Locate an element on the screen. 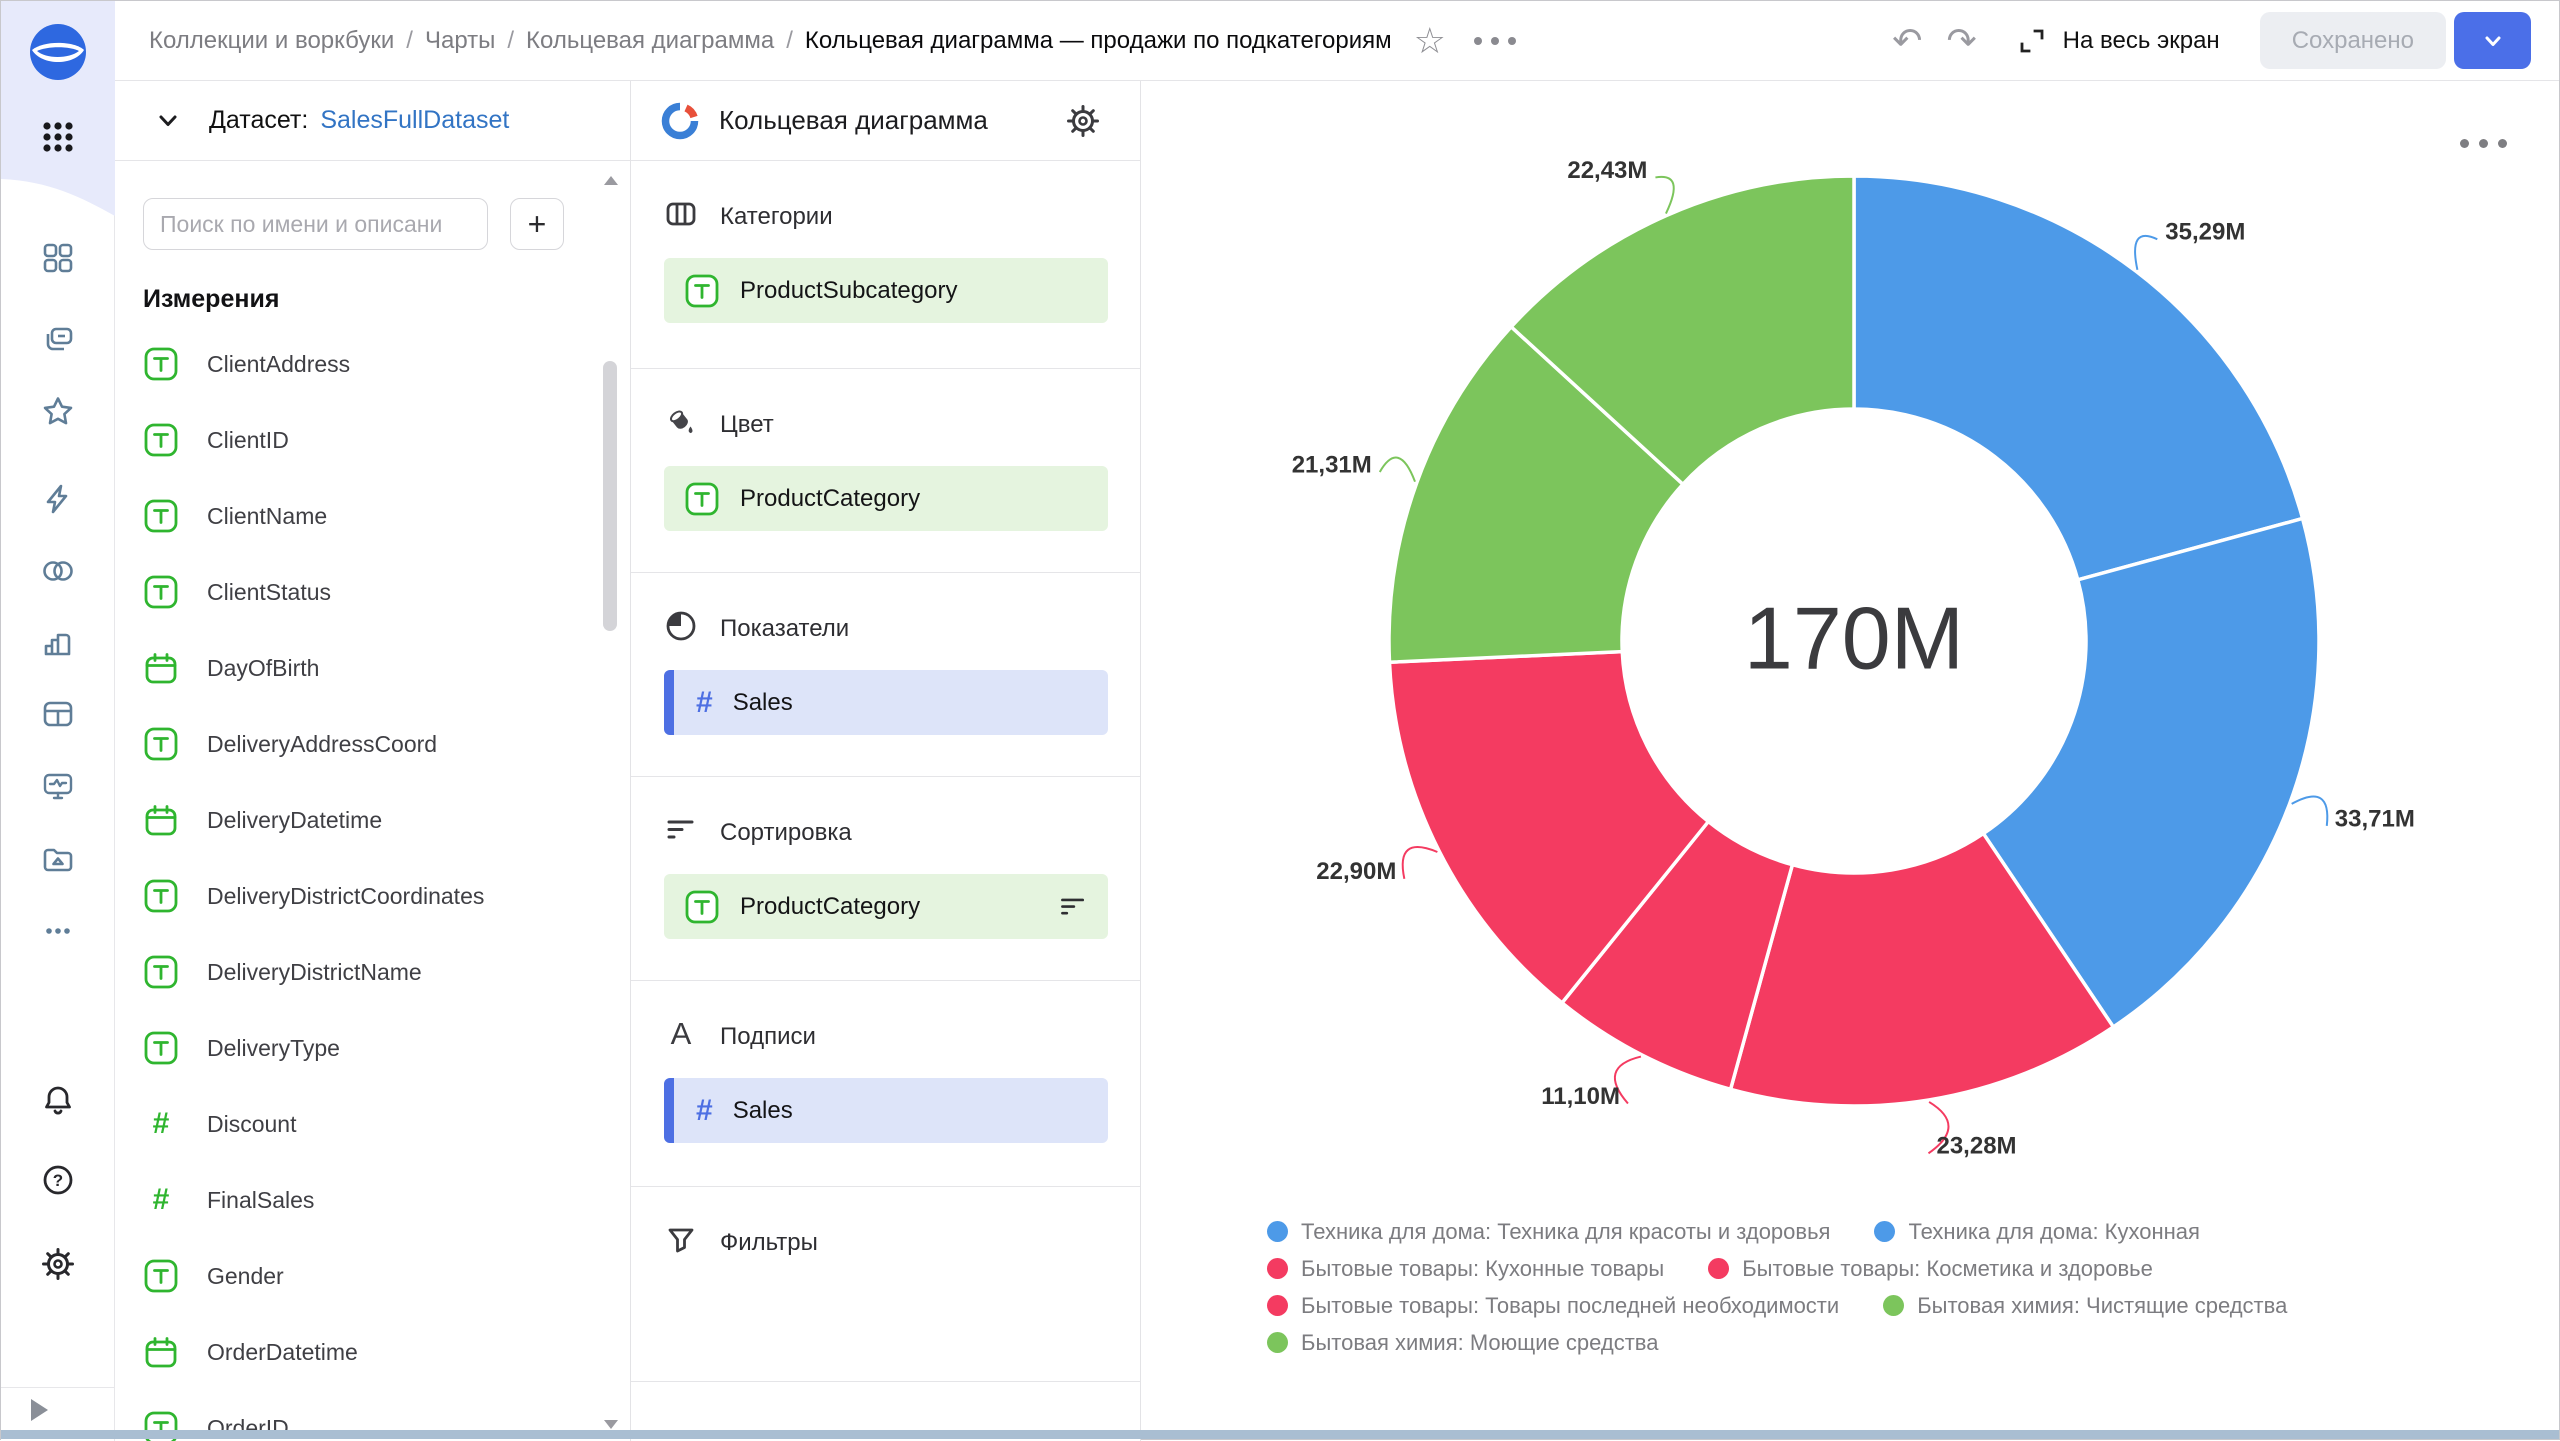 This screenshot has width=2560, height=1441. chip-sort-field: ProductCategory is located at coordinates (886, 906).